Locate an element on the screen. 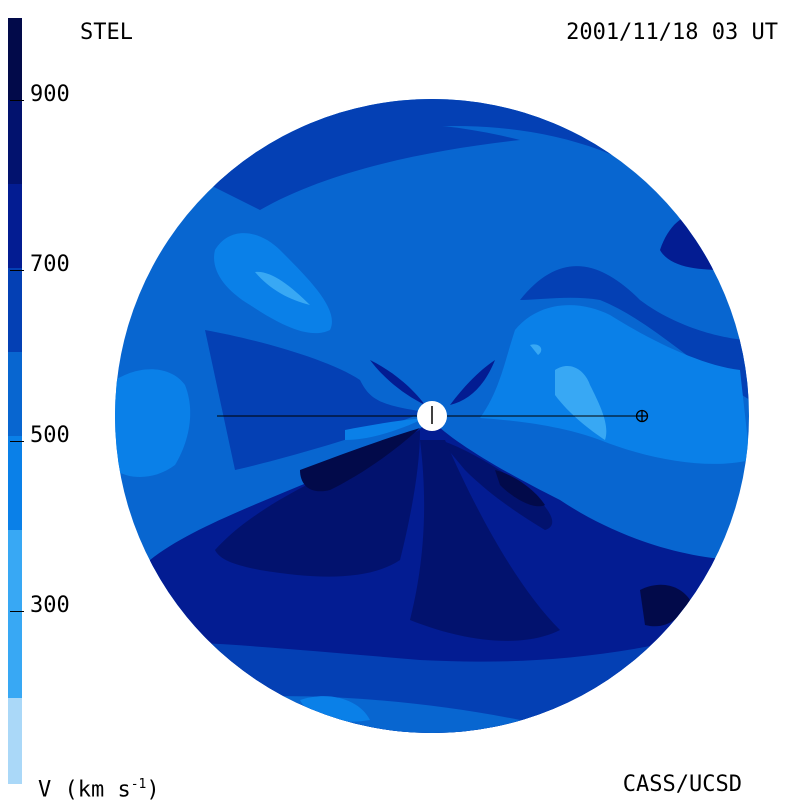 This screenshot has height=803, width=800. units-label: V (km s-1) is located at coordinates (99, 787).